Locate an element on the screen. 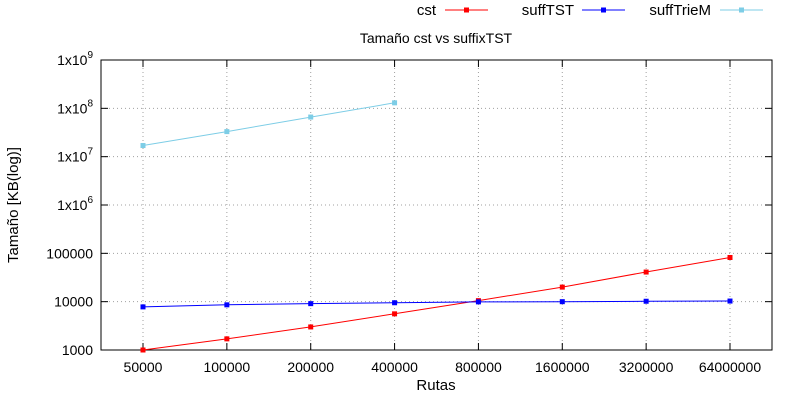  legend-marker-sufftst is located at coordinates (603, 10).